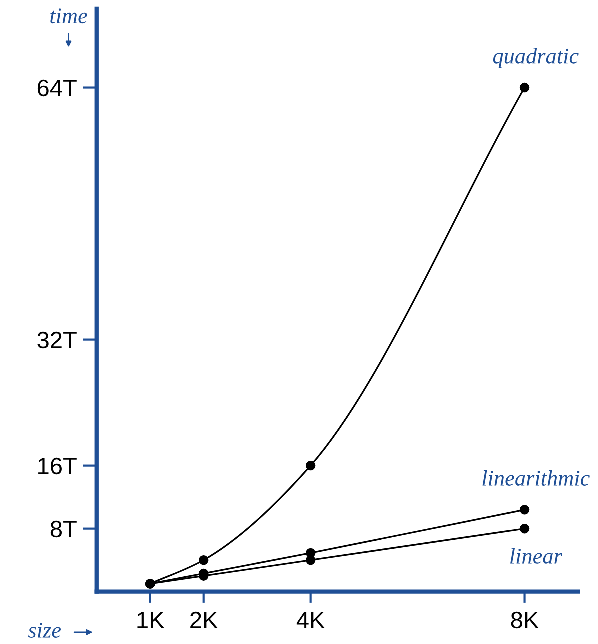  I want to click on y-tick-label: 8T, so click(63, 529).